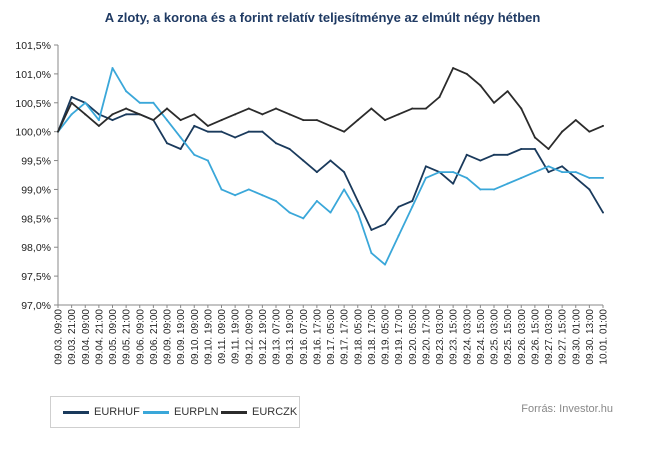 This screenshot has width=645, height=455. Describe the element at coordinates (604, 337) in the screenshot. I see `x-tick-label: 10.01. 01:00` at that location.